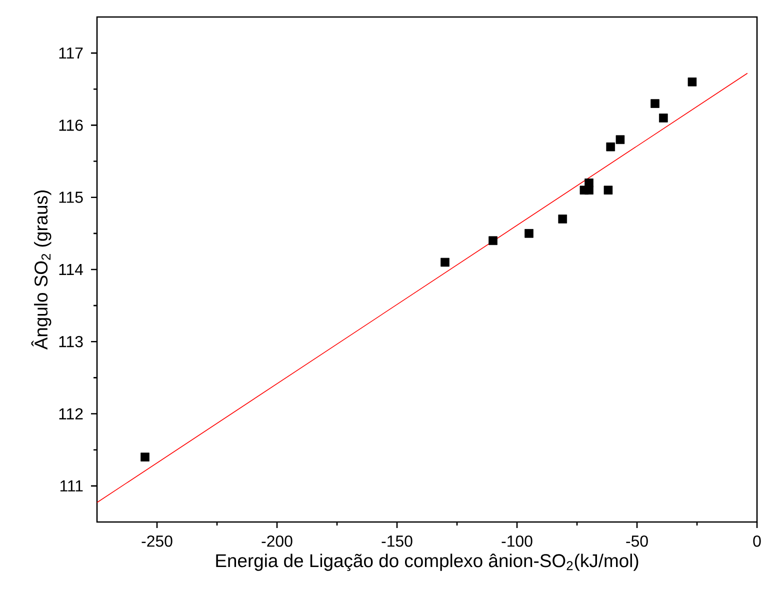 This screenshot has height=596, width=762. Describe the element at coordinates (277, 541) in the screenshot. I see `x-tick-label: -200` at that location.